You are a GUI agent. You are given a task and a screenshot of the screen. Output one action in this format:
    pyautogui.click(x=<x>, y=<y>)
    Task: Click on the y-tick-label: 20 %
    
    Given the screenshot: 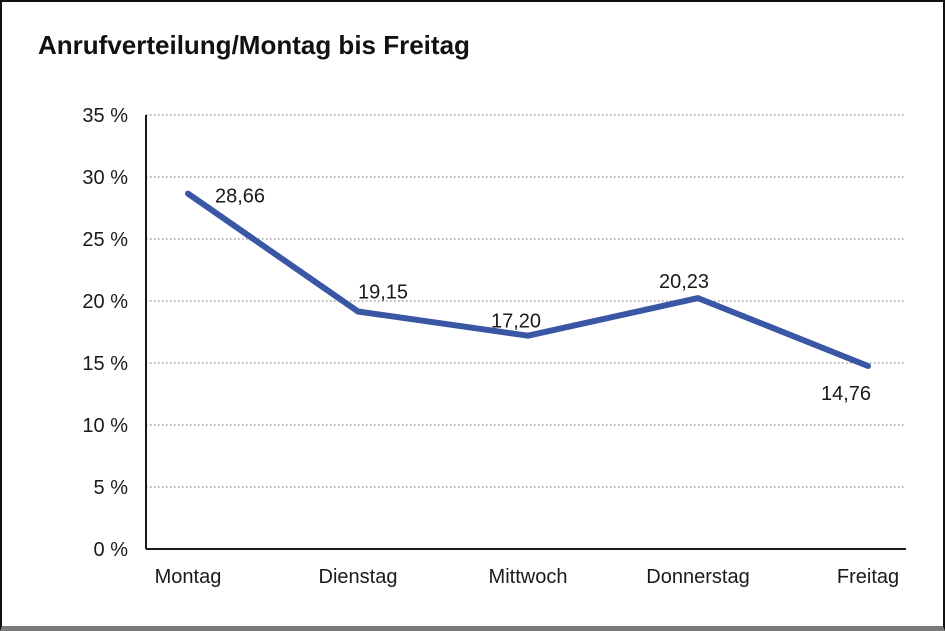 What is the action you would take?
    pyautogui.click(x=105, y=302)
    